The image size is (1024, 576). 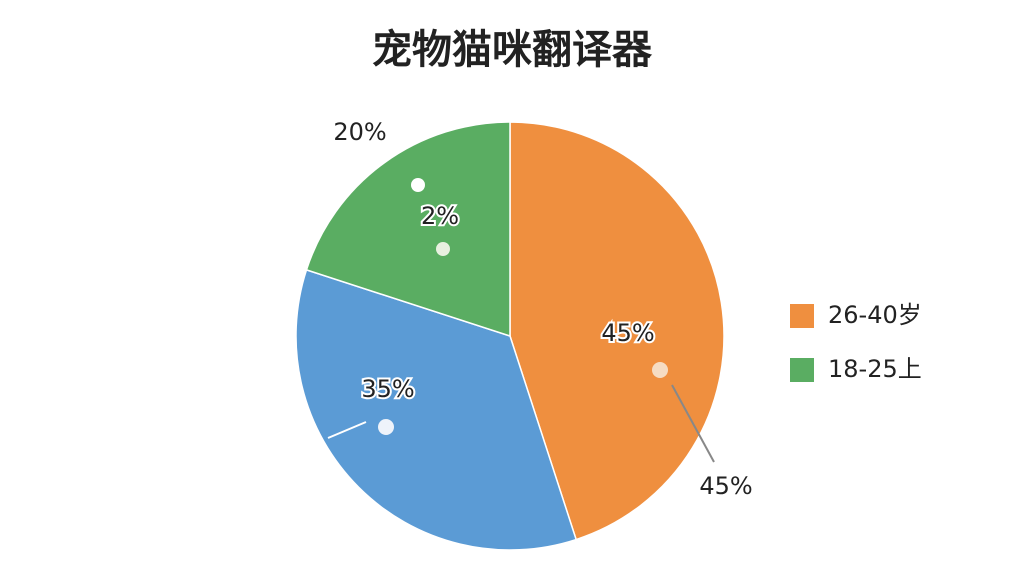 What do you see at coordinates (512, 50) in the screenshot?
I see `chart-title: 宠物猫咪翻译器` at bounding box center [512, 50].